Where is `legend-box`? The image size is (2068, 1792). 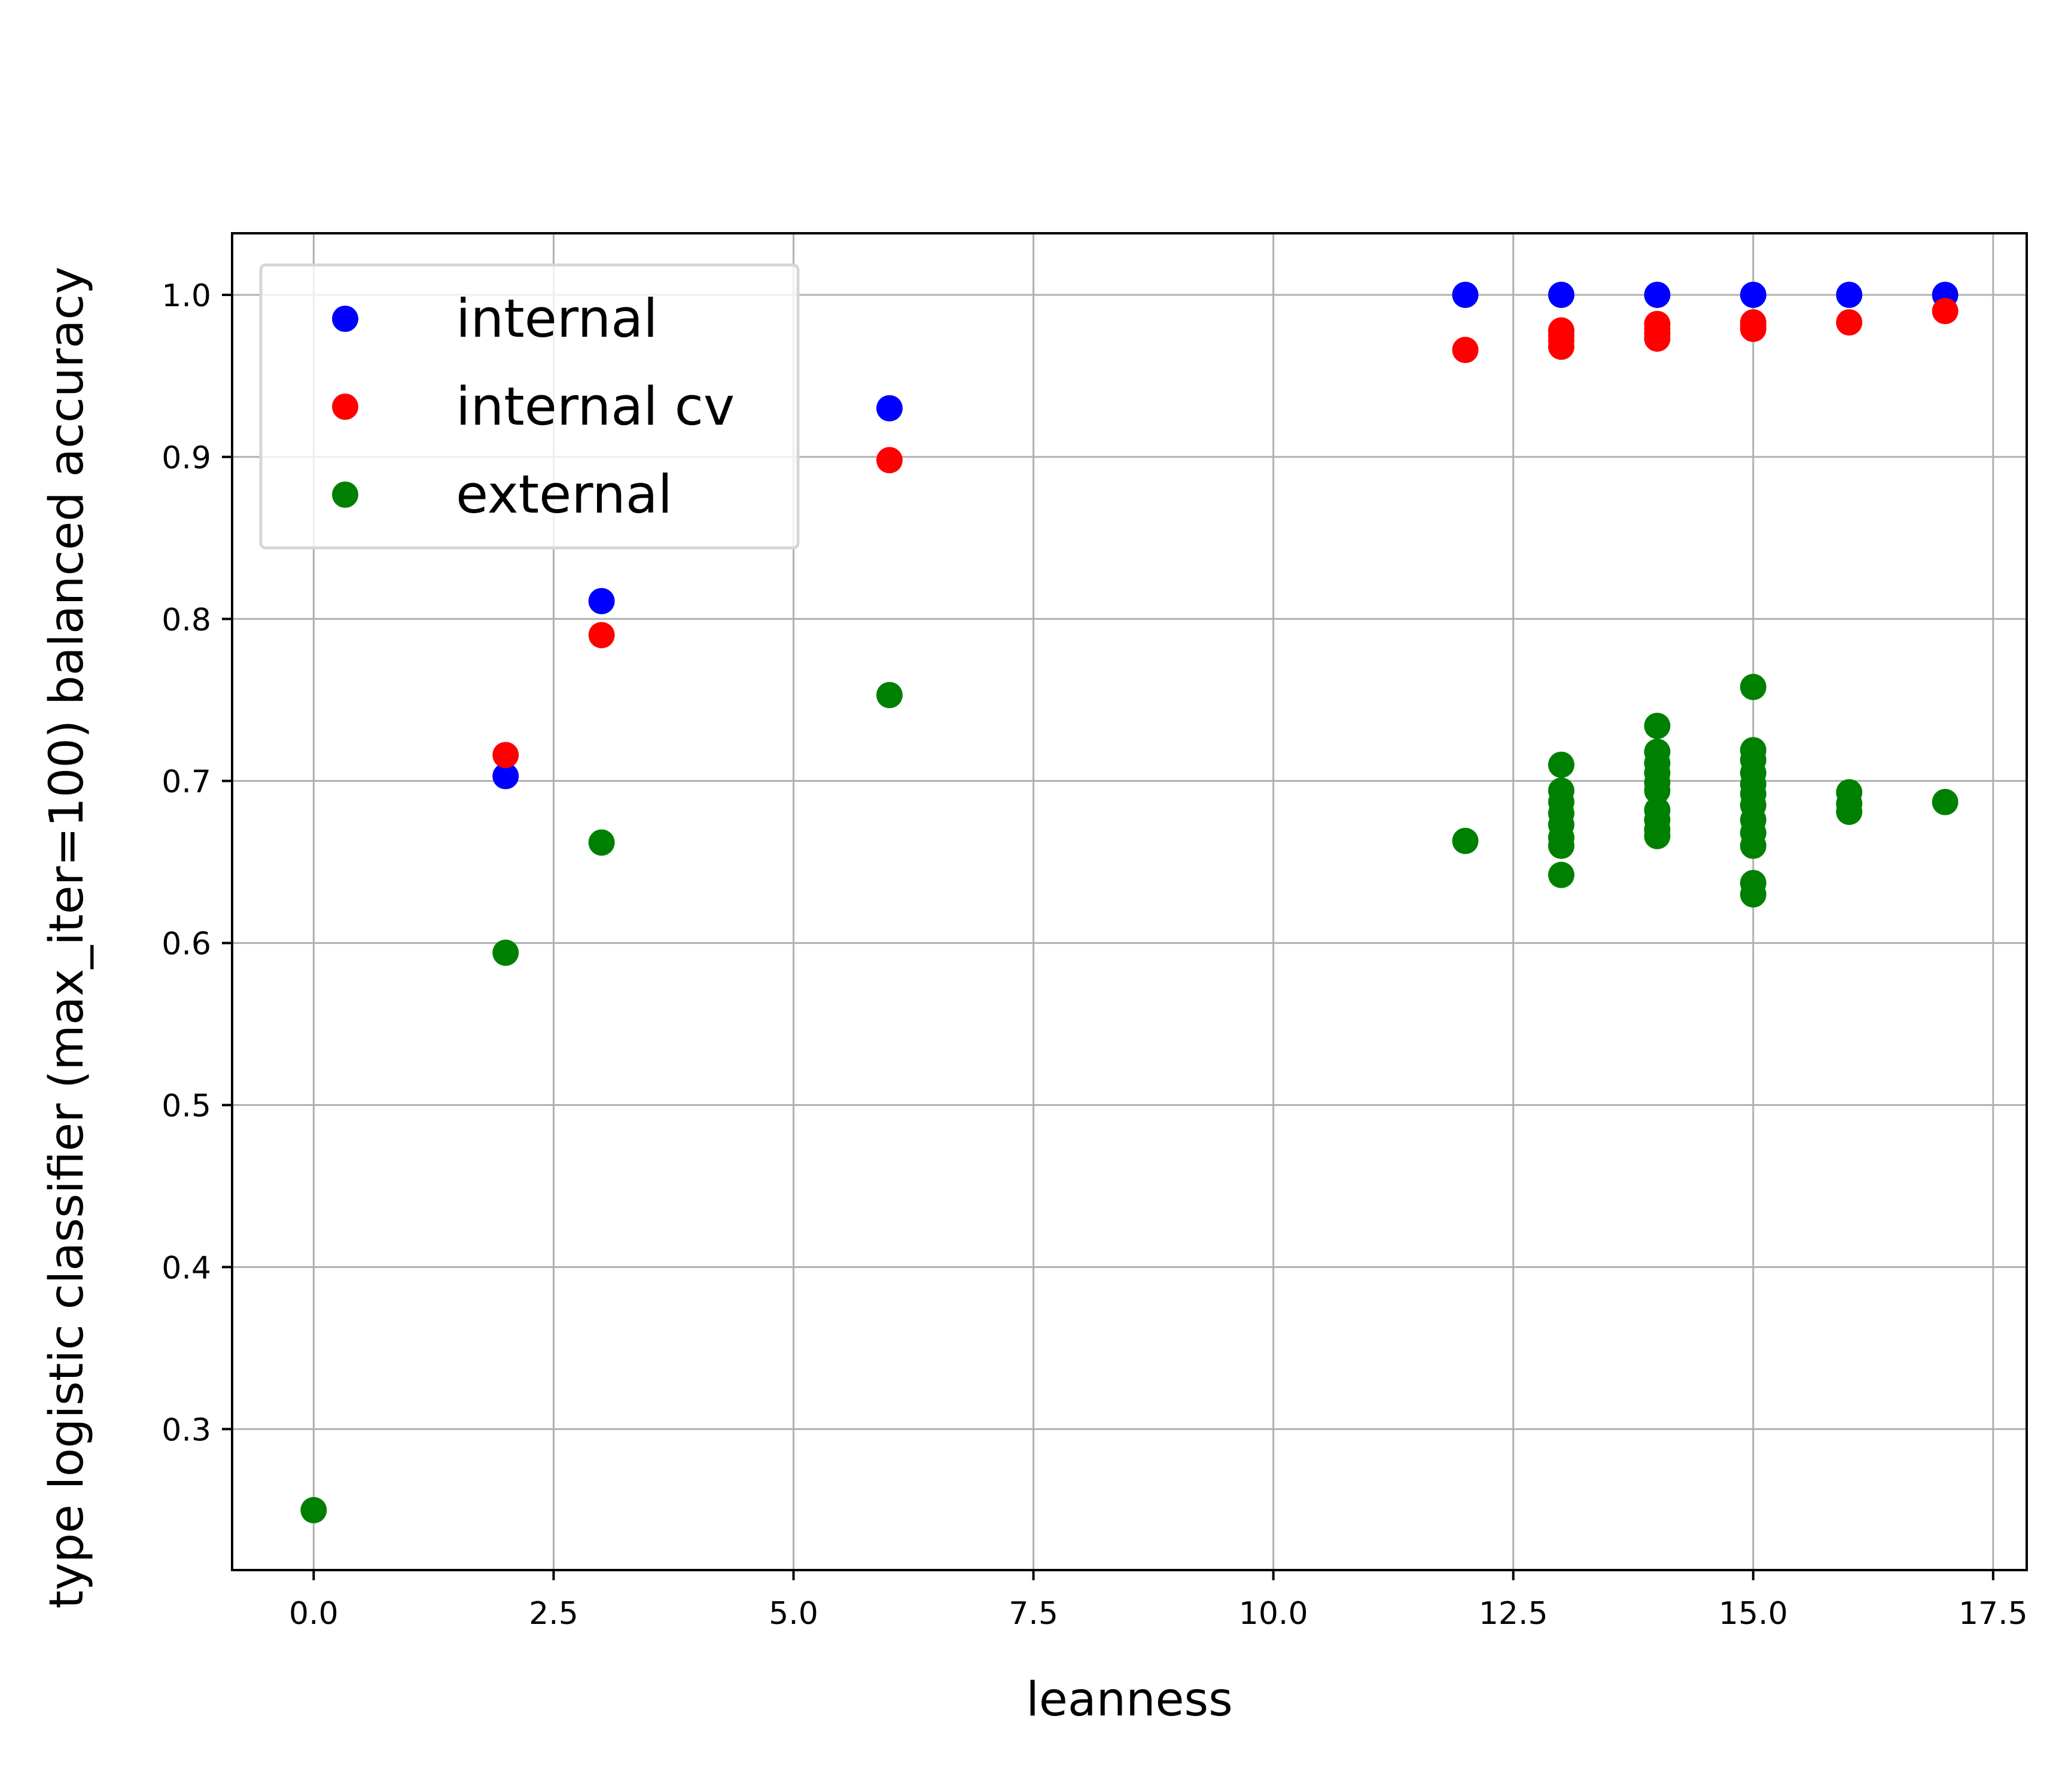
legend-box is located at coordinates (530, 406).